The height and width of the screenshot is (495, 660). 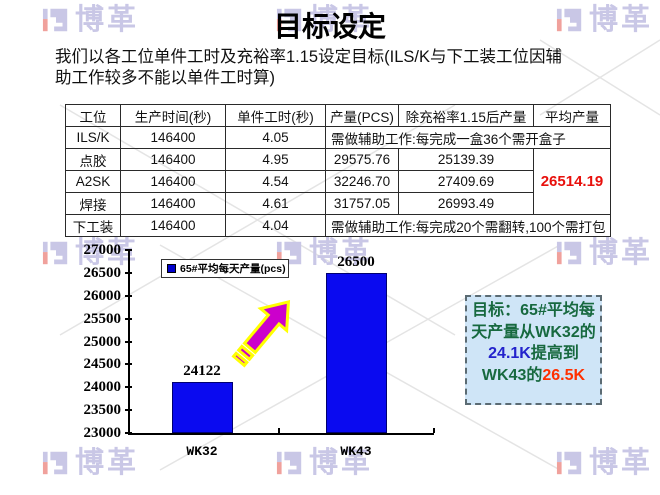 What do you see at coordinates (362, 181) in the screenshot?
I see `cell-output: 32246.70` at bounding box center [362, 181].